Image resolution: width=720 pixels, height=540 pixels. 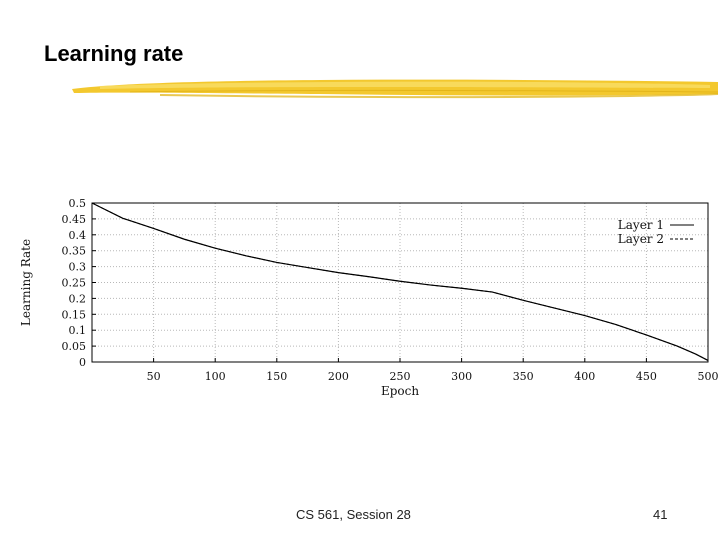 I want to click on x-tick-label: 200, so click(x=338, y=376).